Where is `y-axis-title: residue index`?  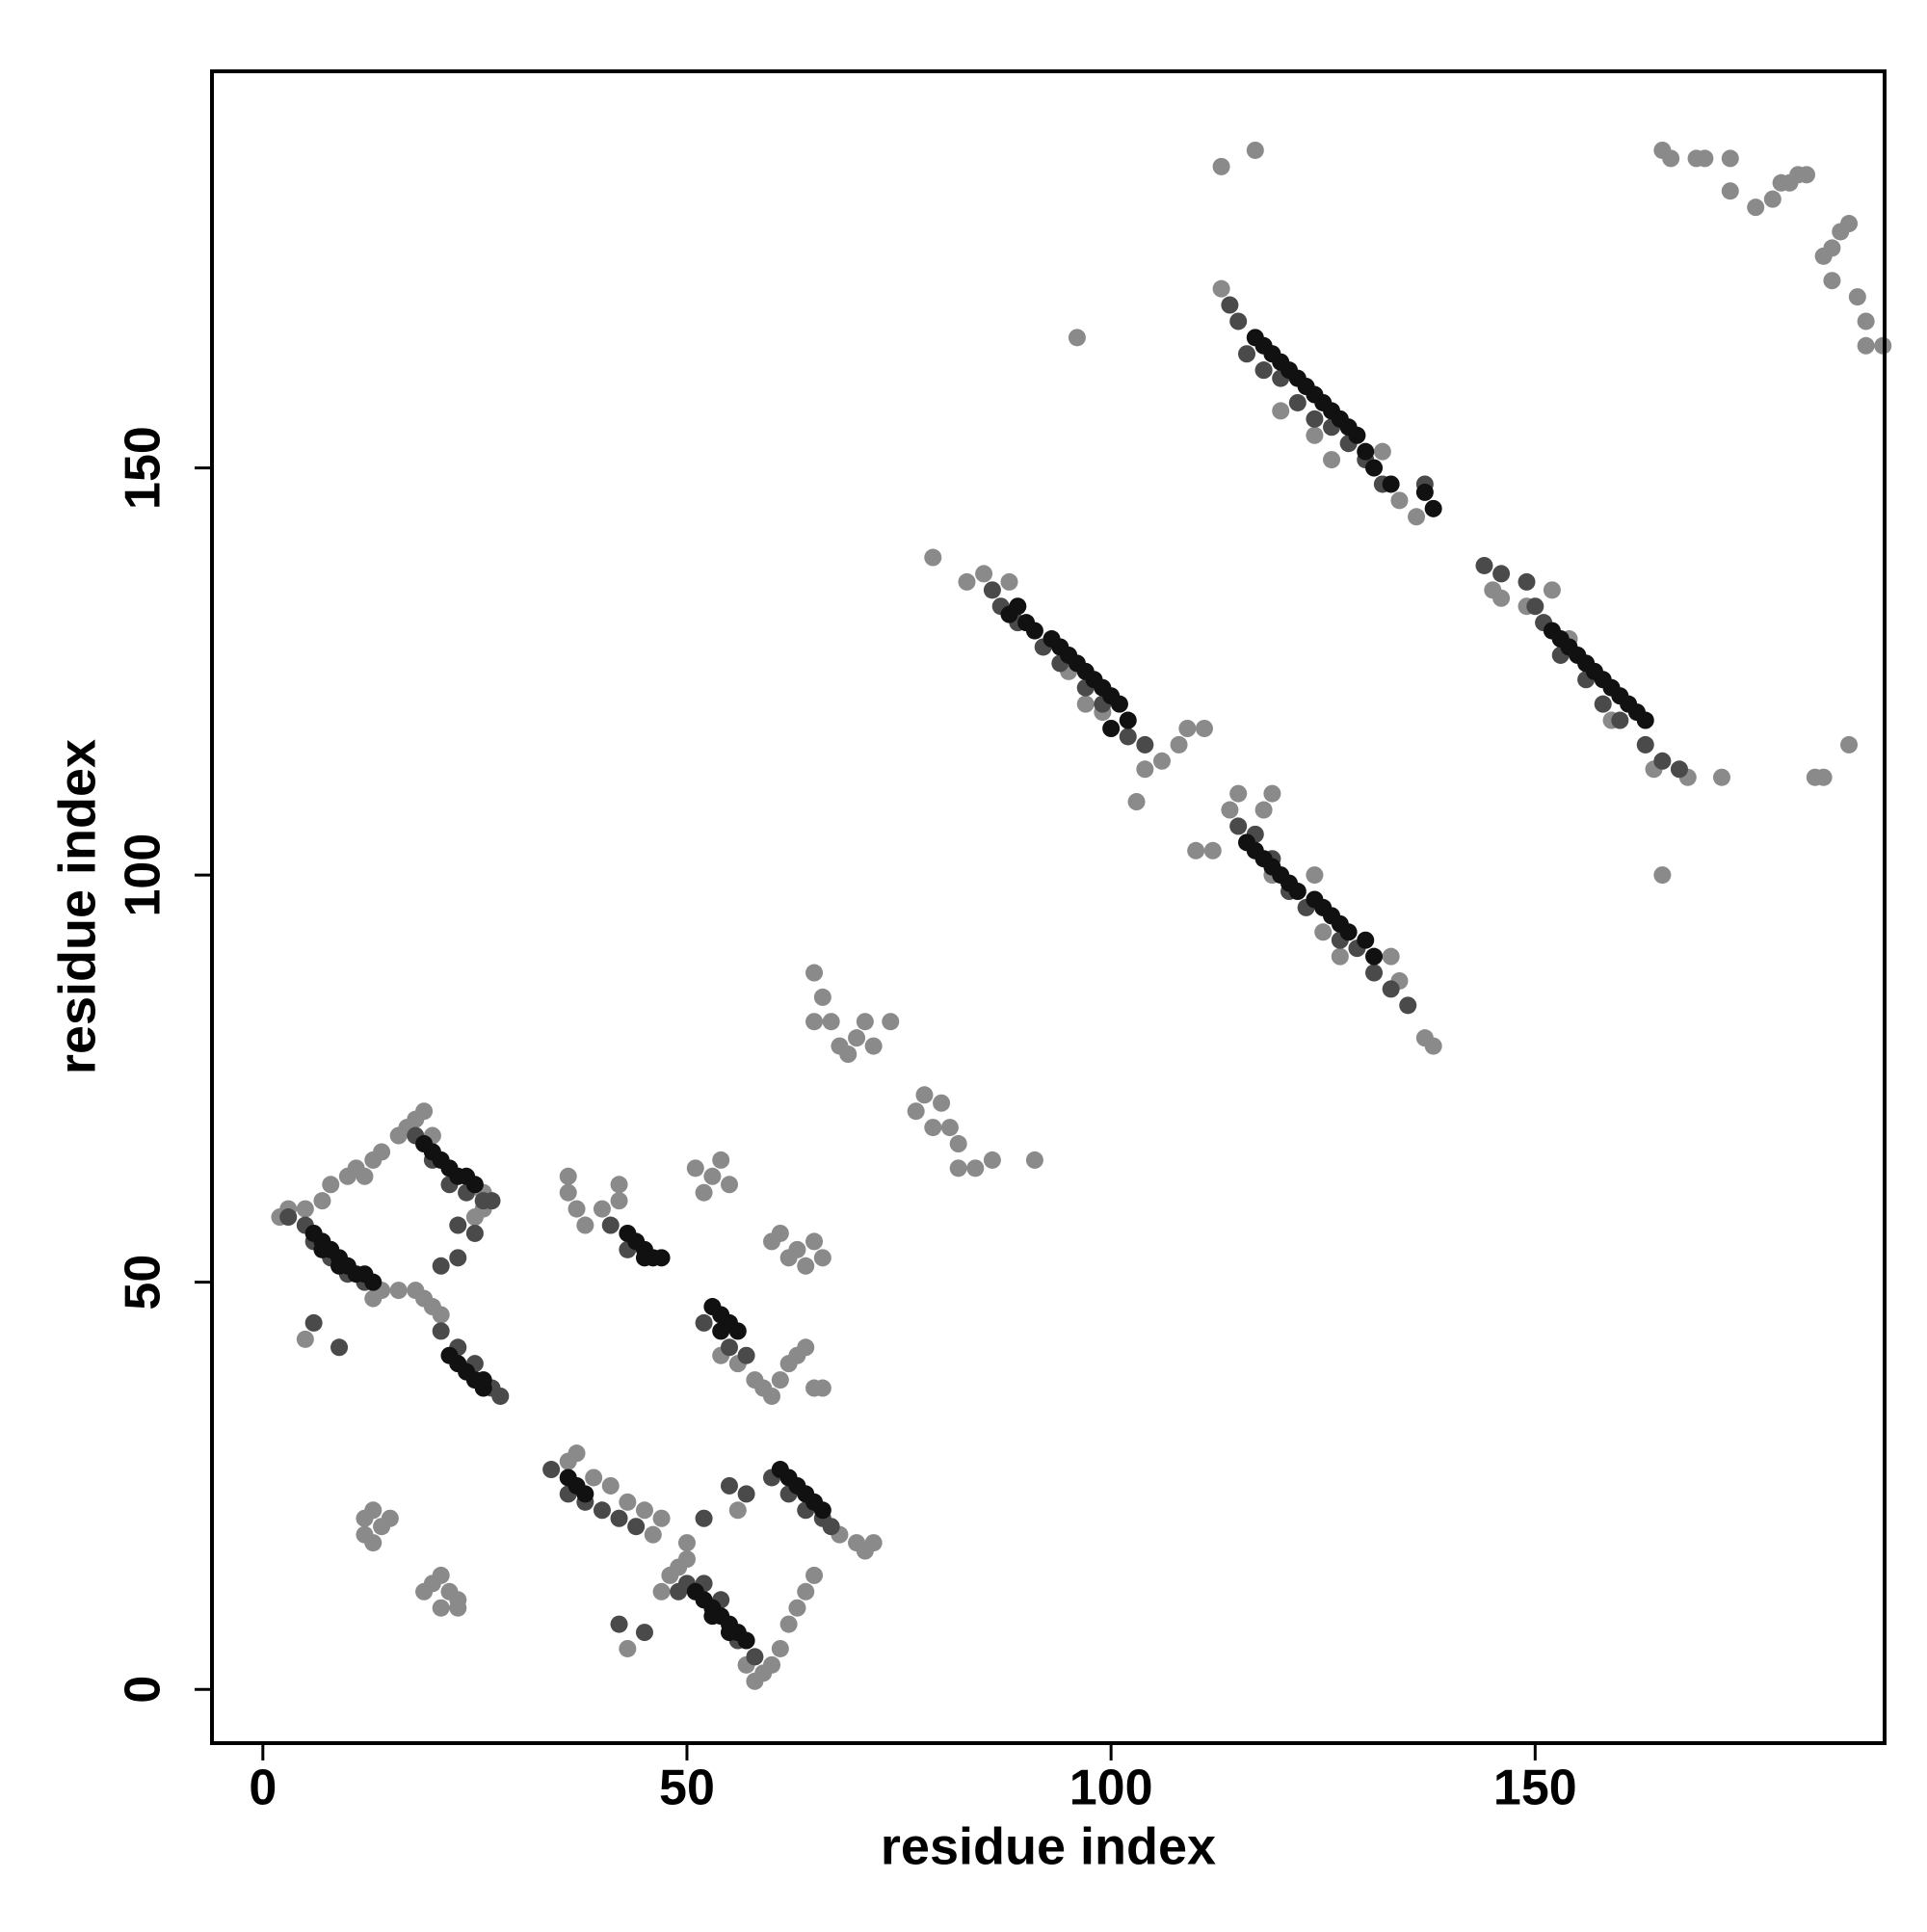
y-axis-title: residue index is located at coordinates (77, 906).